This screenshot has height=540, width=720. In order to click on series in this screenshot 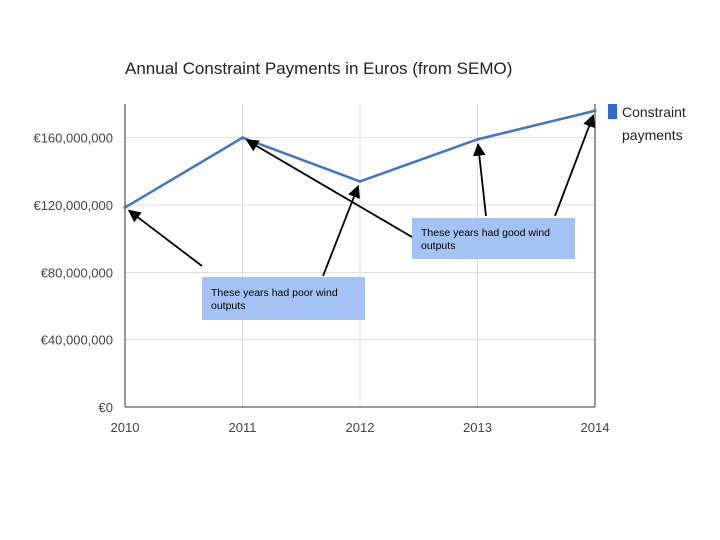, I will do `click(360, 159)`.